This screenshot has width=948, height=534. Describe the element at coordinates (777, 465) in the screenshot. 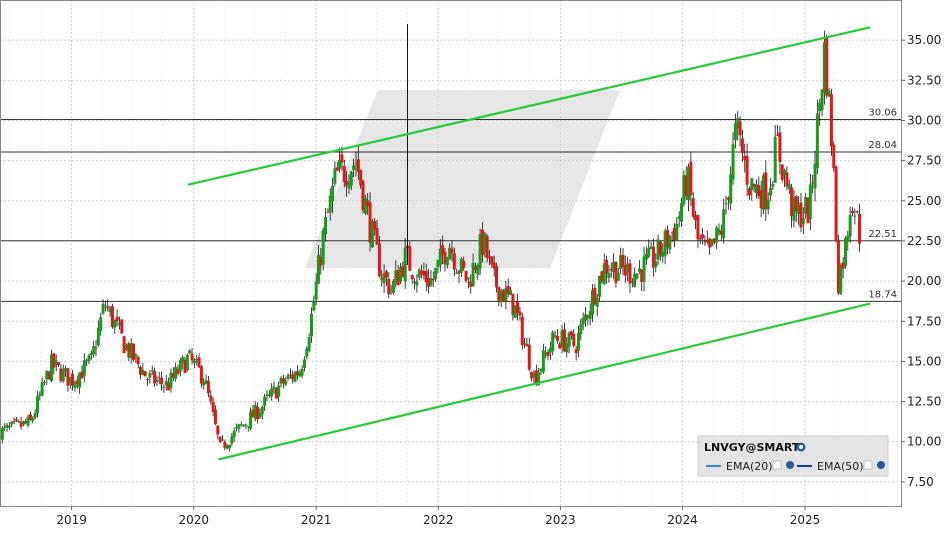

I see `legend-ema20-checkbox` at that location.